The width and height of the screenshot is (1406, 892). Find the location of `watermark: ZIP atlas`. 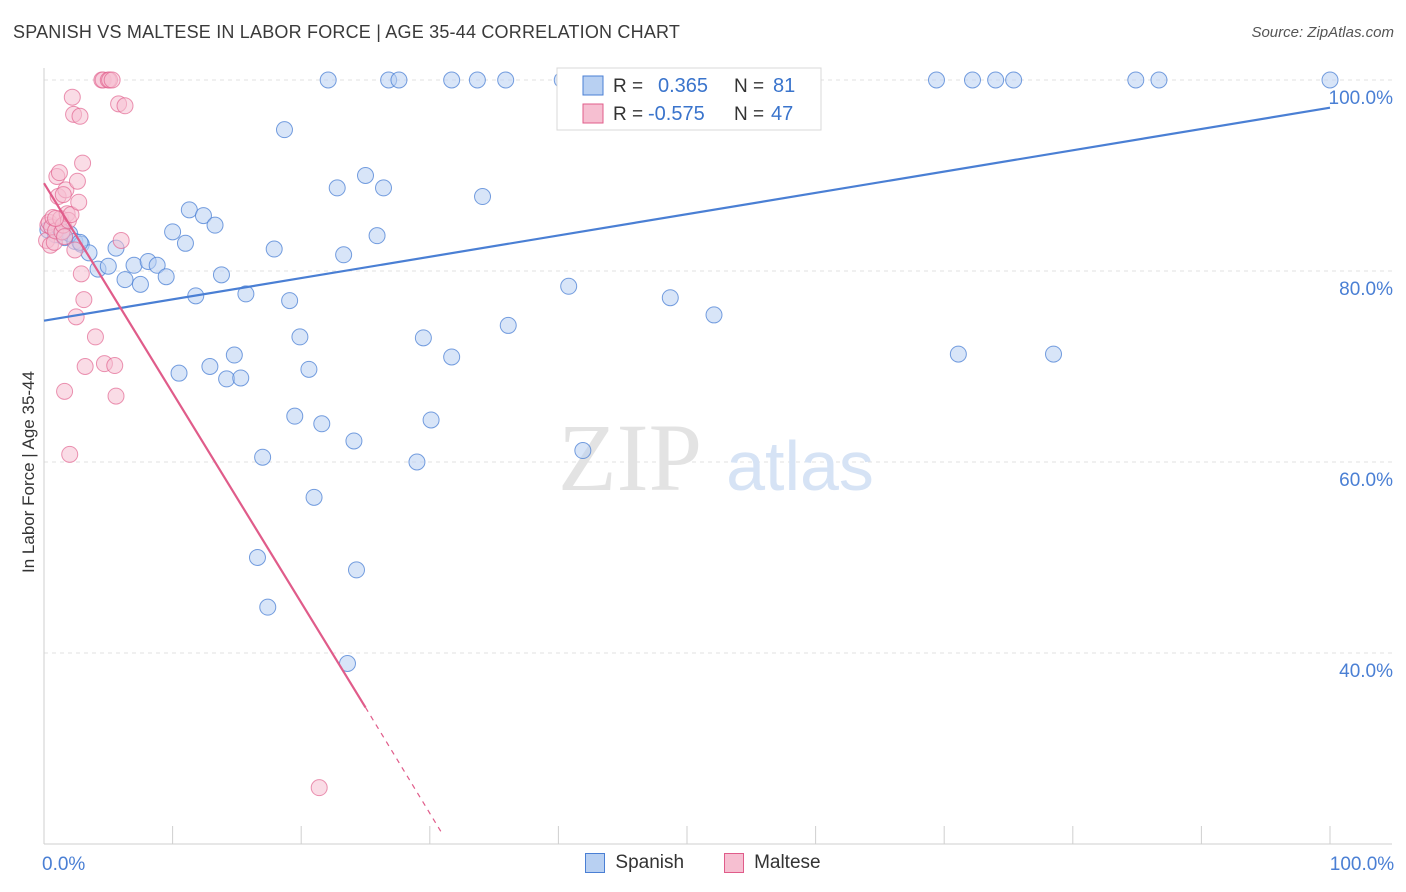

watermark: ZIP atlas is located at coordinates (716, 457).